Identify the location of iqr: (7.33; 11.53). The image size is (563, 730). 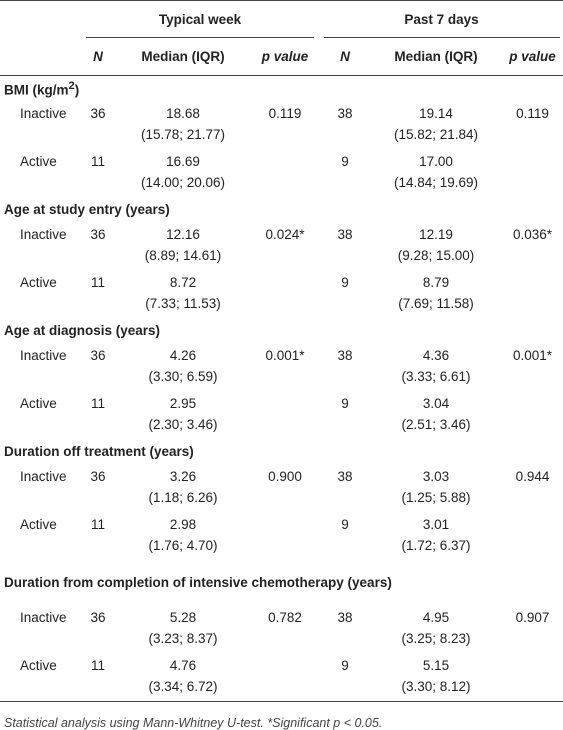
(183, 303).